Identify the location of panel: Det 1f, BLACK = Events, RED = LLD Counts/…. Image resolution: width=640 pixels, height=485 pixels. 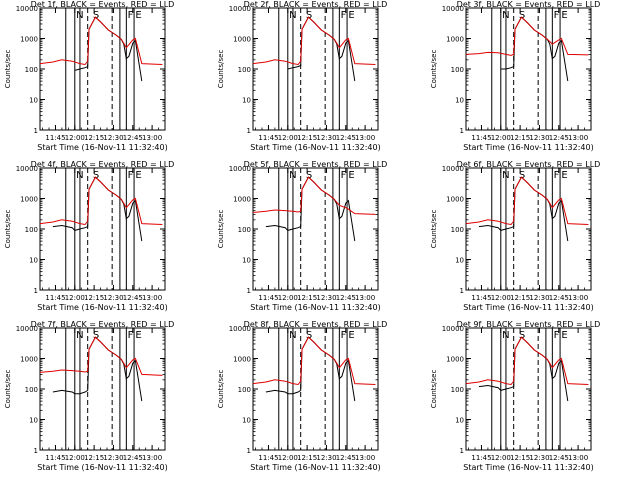
(89, 76).